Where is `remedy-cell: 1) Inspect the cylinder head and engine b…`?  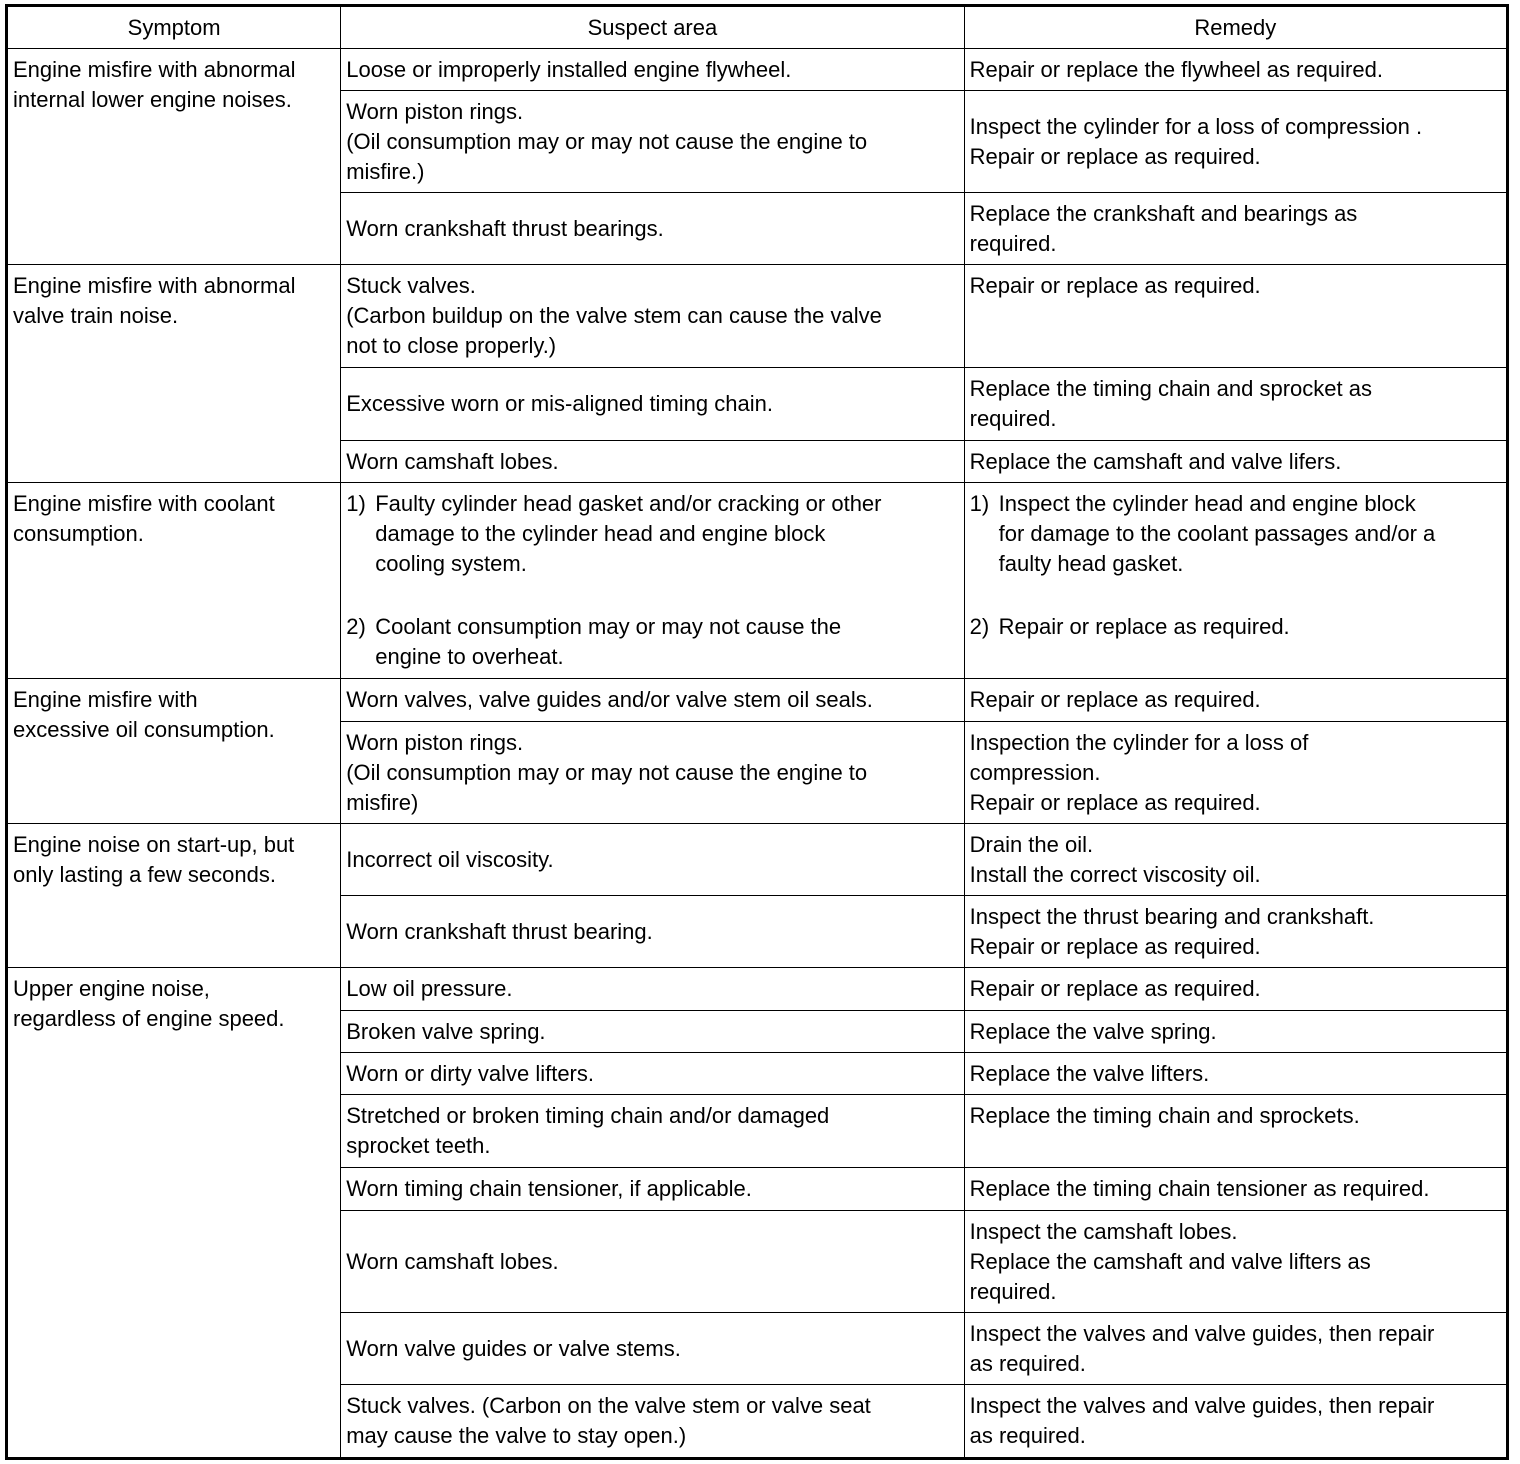
remedy-cell: 1) Inspect the cylinder head and engine b… is located at coordinates (1236, 580).